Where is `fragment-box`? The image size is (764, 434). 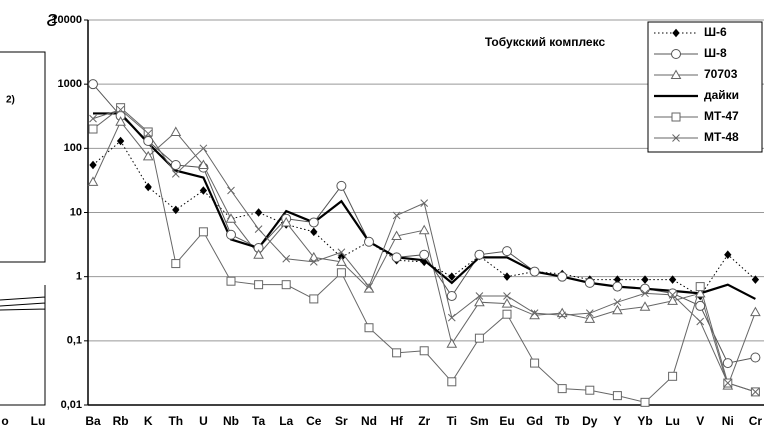 fragment-box is located at coordinates (23, 157).